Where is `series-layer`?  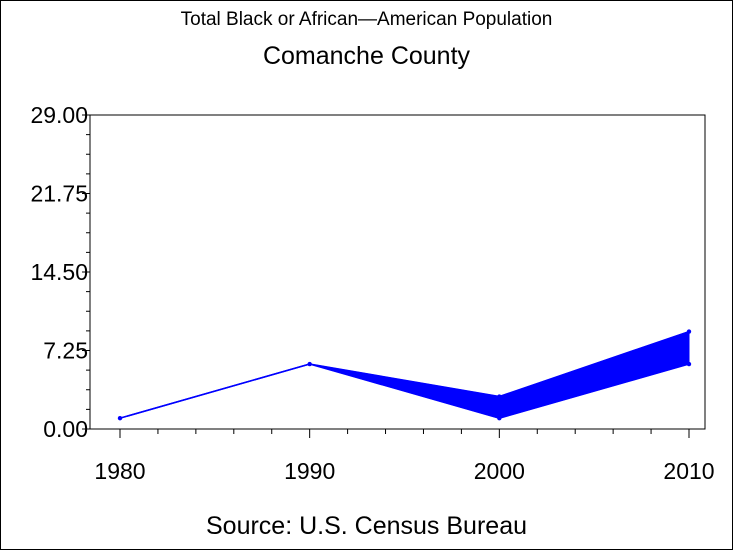
series-layer is located at coordinates (404, 375).